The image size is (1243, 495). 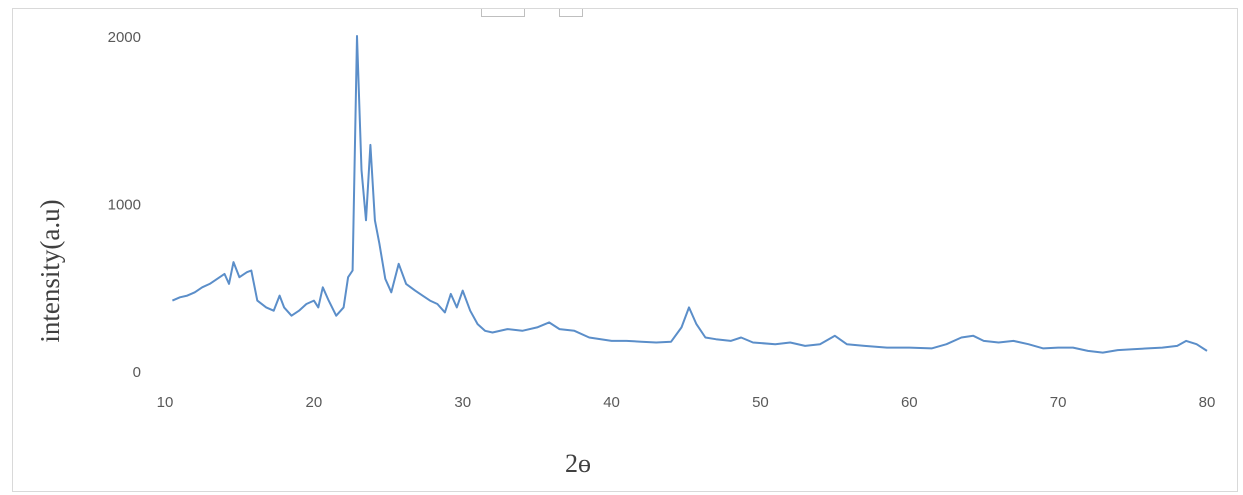 I want to click on x-tick-label: 30, so click(x=462, y=402).